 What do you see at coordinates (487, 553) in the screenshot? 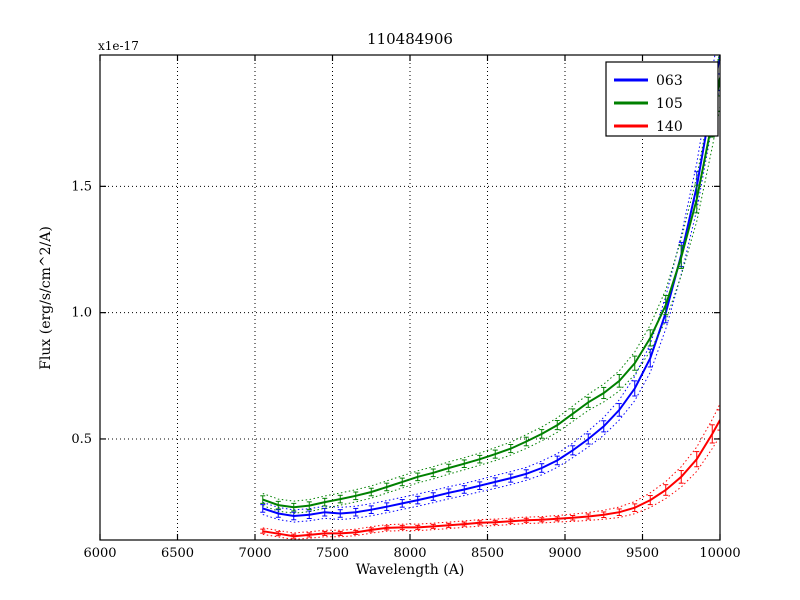
I see `x-tick-label: 8500` at bounding box center [487, 553].